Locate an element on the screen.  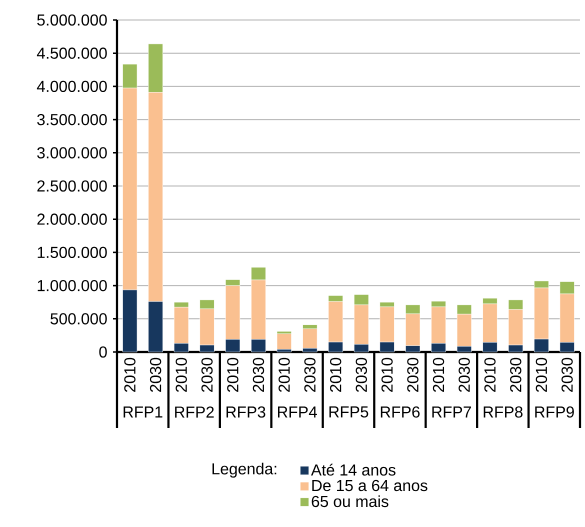
text: RFP7 is located at coordinates (451, 412).